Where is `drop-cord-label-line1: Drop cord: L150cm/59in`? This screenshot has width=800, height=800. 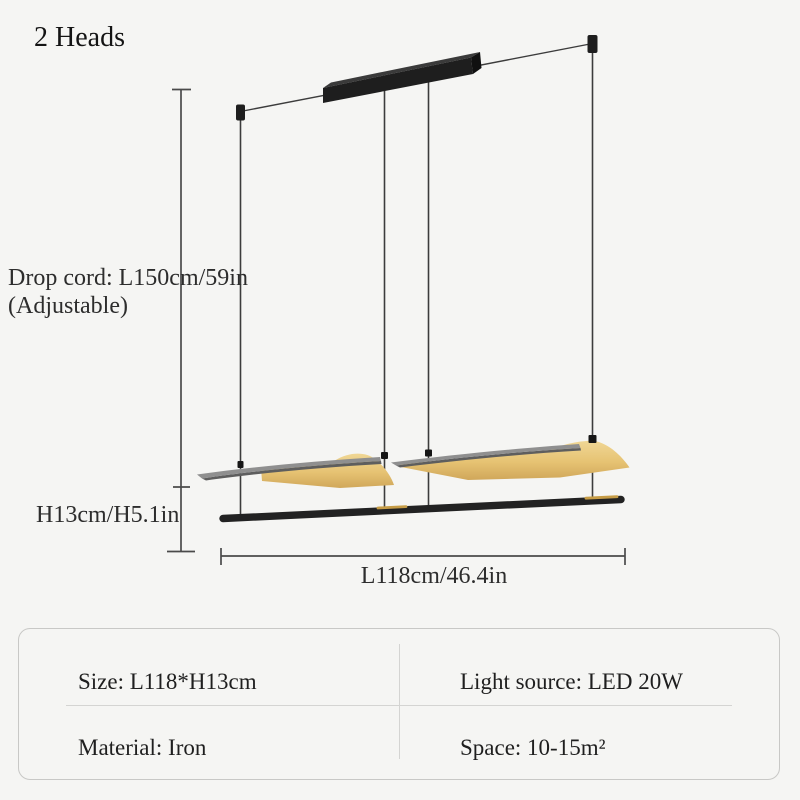
drop-cord-label-line1: Drop cord: L150cm/59in is located at coordinates (128, 278).